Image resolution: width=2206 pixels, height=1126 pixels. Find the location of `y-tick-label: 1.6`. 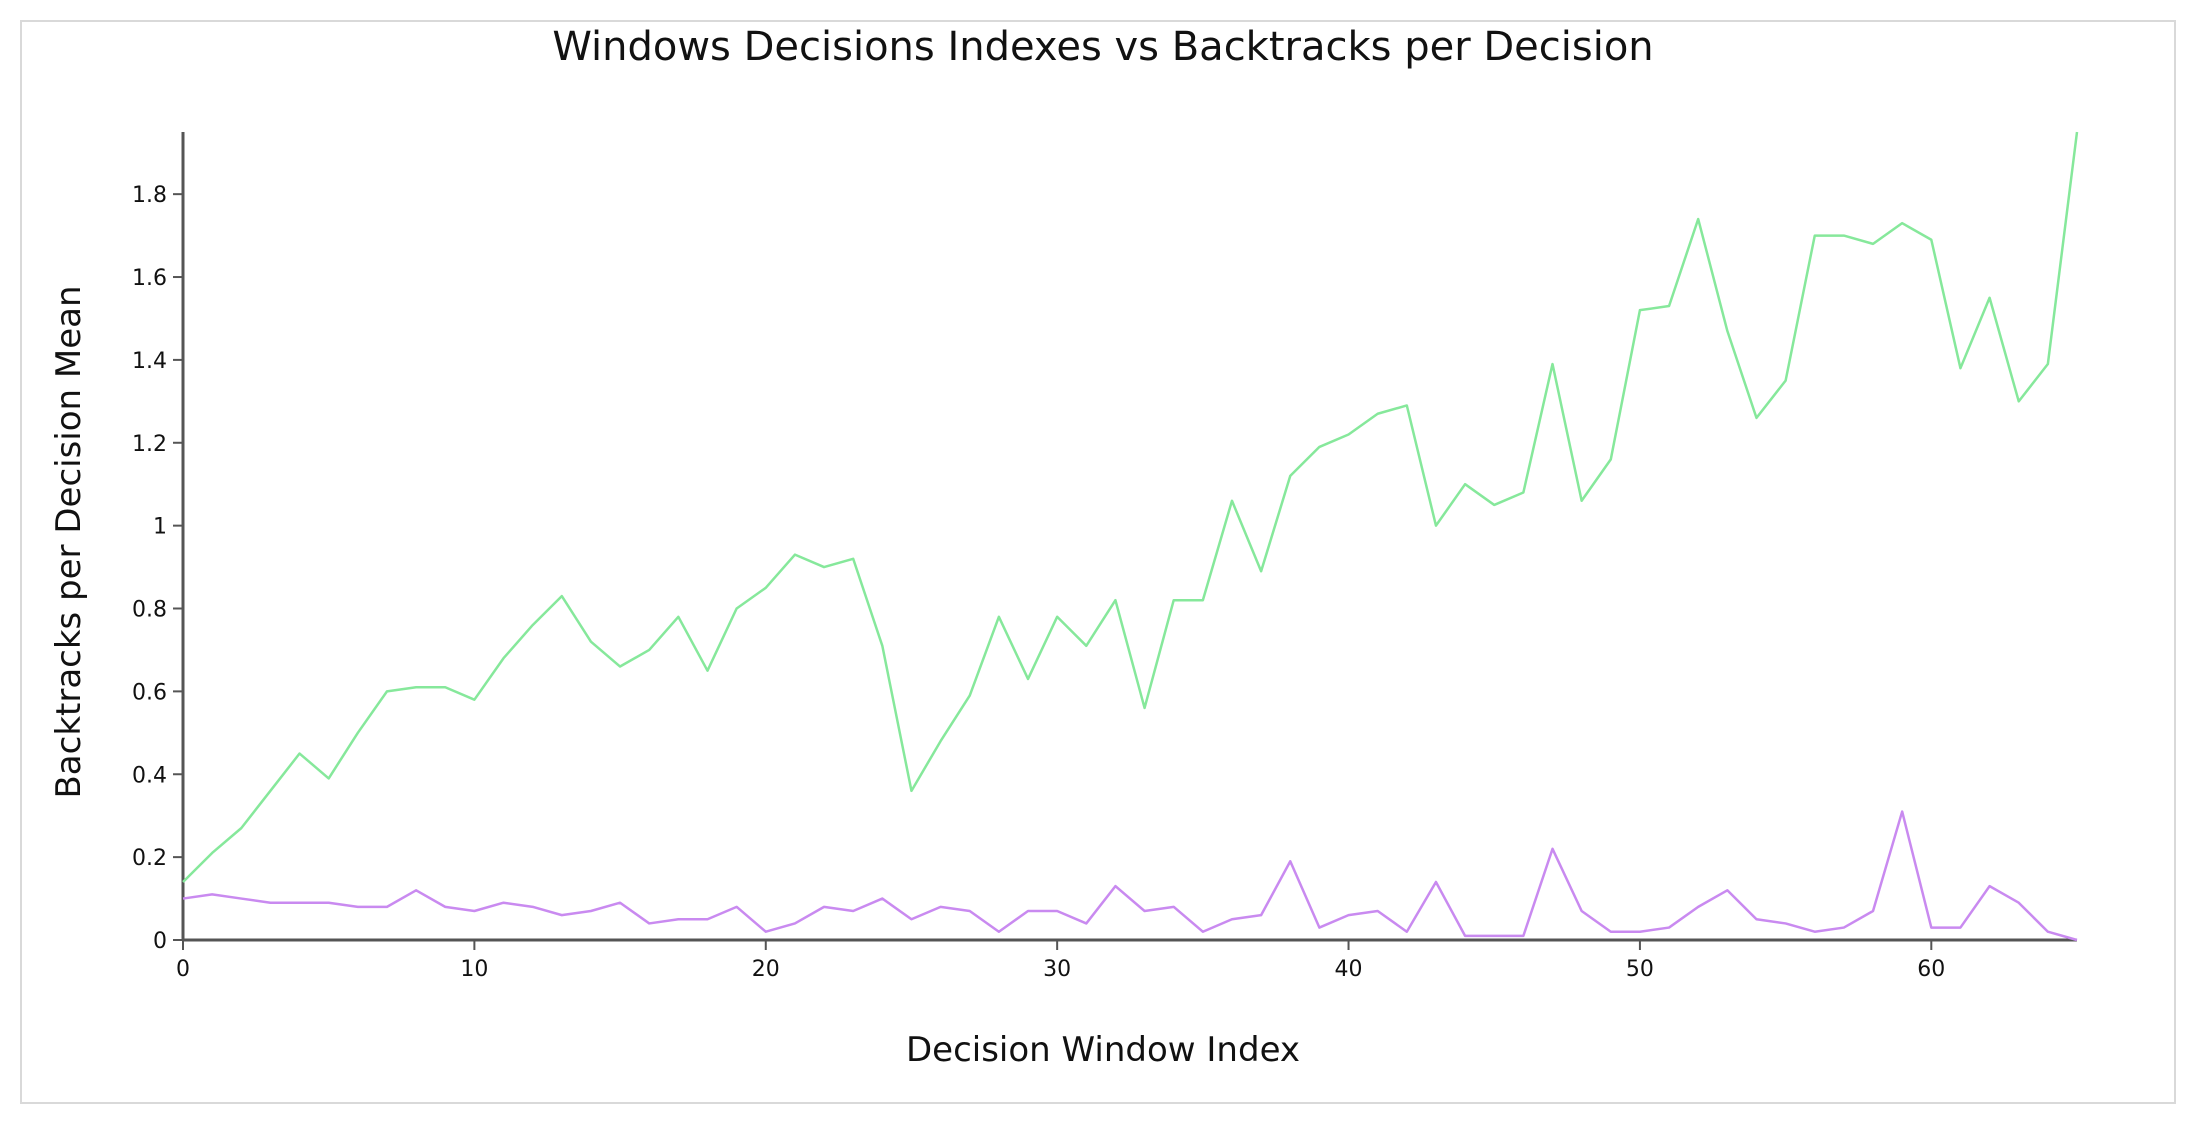

y-tick-label: 1.6 is located at coordinates (149, 278).